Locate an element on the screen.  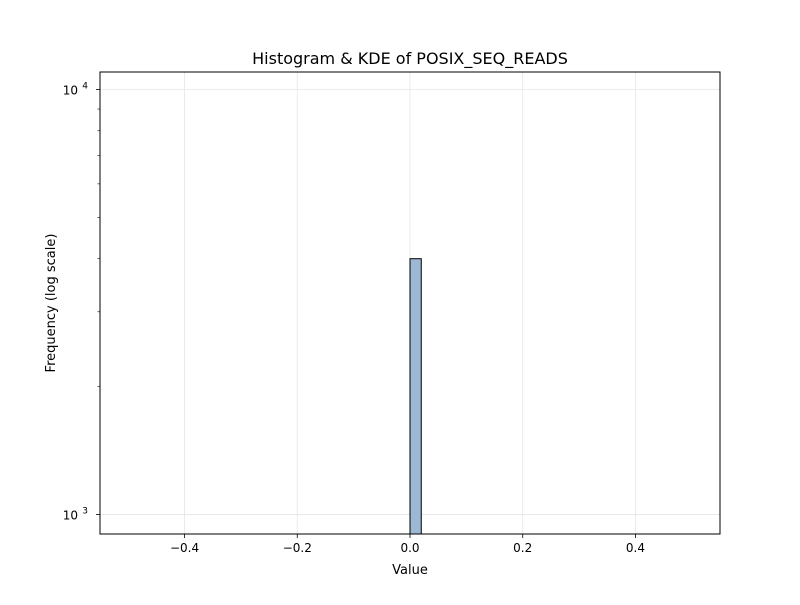
histogram-bar is located at coordinates (415, 396).